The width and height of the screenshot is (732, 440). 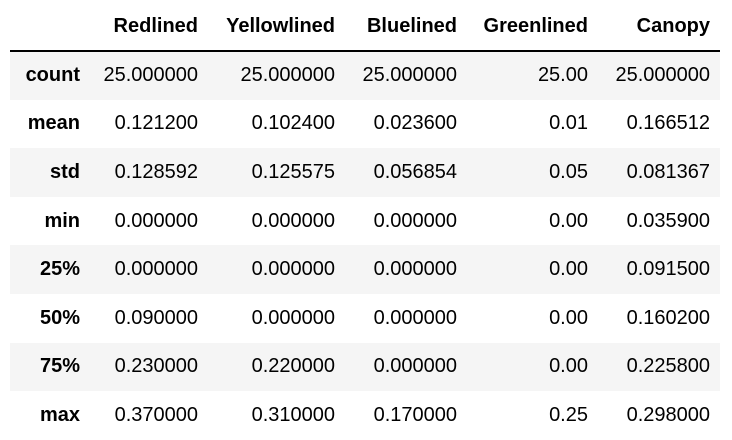 I want to click on column-header-redlined: Redlined, so click(x=149, y=27).